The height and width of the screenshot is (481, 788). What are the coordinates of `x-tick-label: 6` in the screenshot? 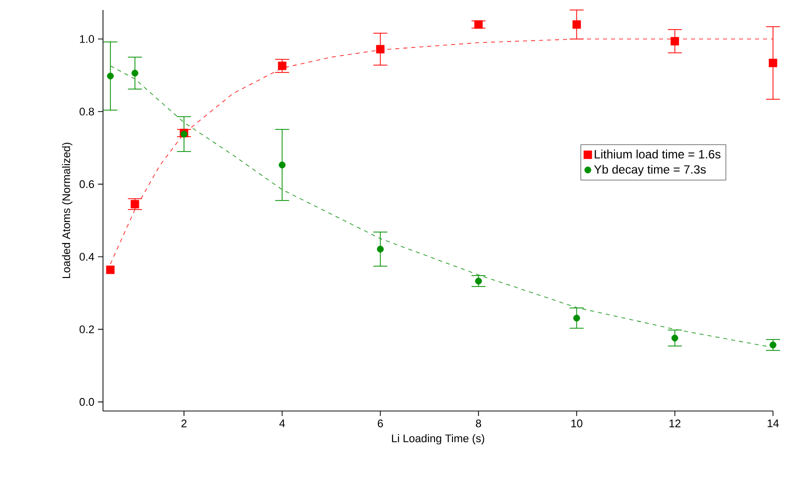 It's located at (380, 424).